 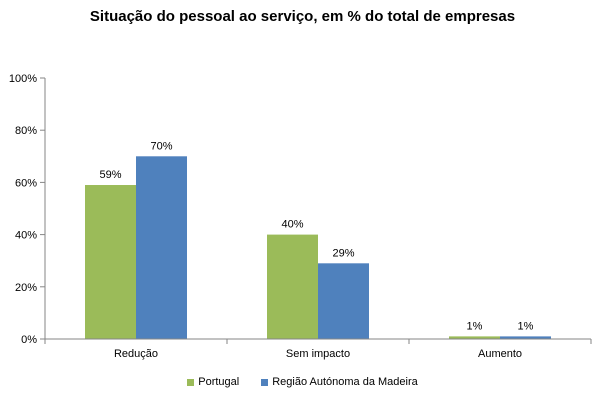 What do you see at coordinates (345, 382) in the screenshot?
I see `legend-label-madeira: Região Autónoma da Madeira` at bounding box center [345, 382].